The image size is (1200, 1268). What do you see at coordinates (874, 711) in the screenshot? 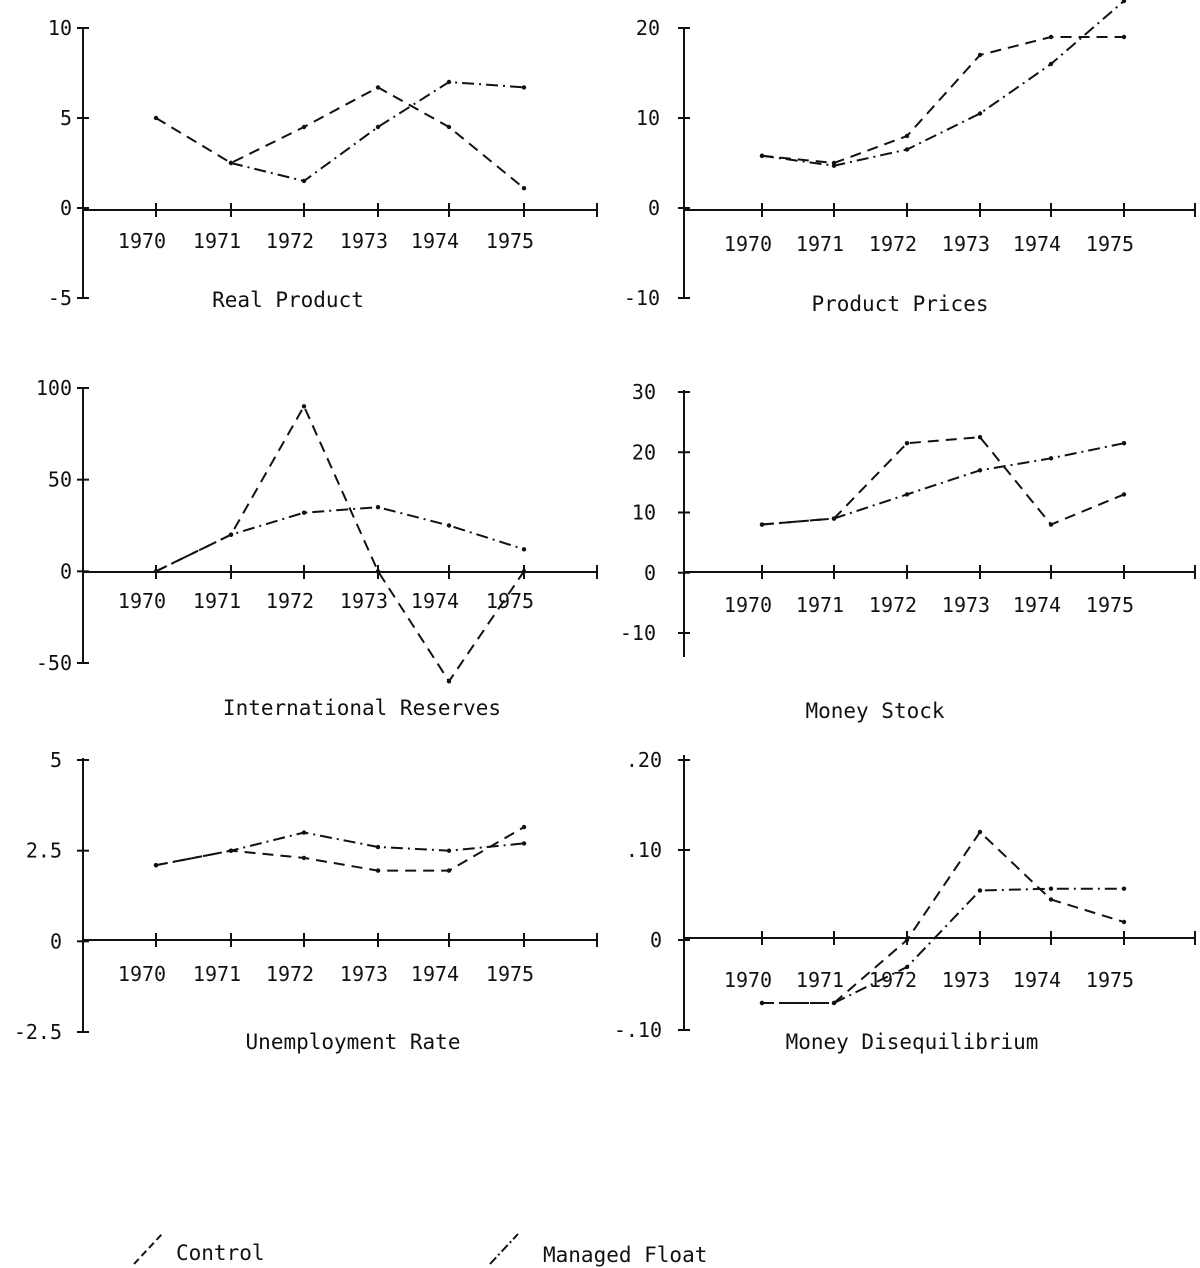
I see `panel-title: Money Stock` at bounding box center [874, 711].